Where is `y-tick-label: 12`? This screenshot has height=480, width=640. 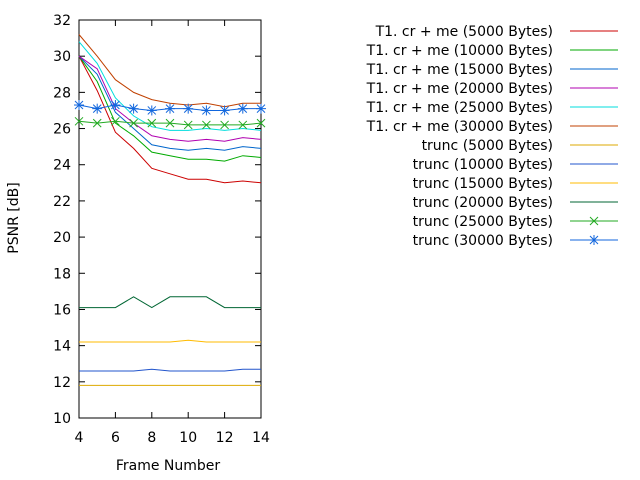 y-tick-label: 12 is located at coordinates (62, 383).